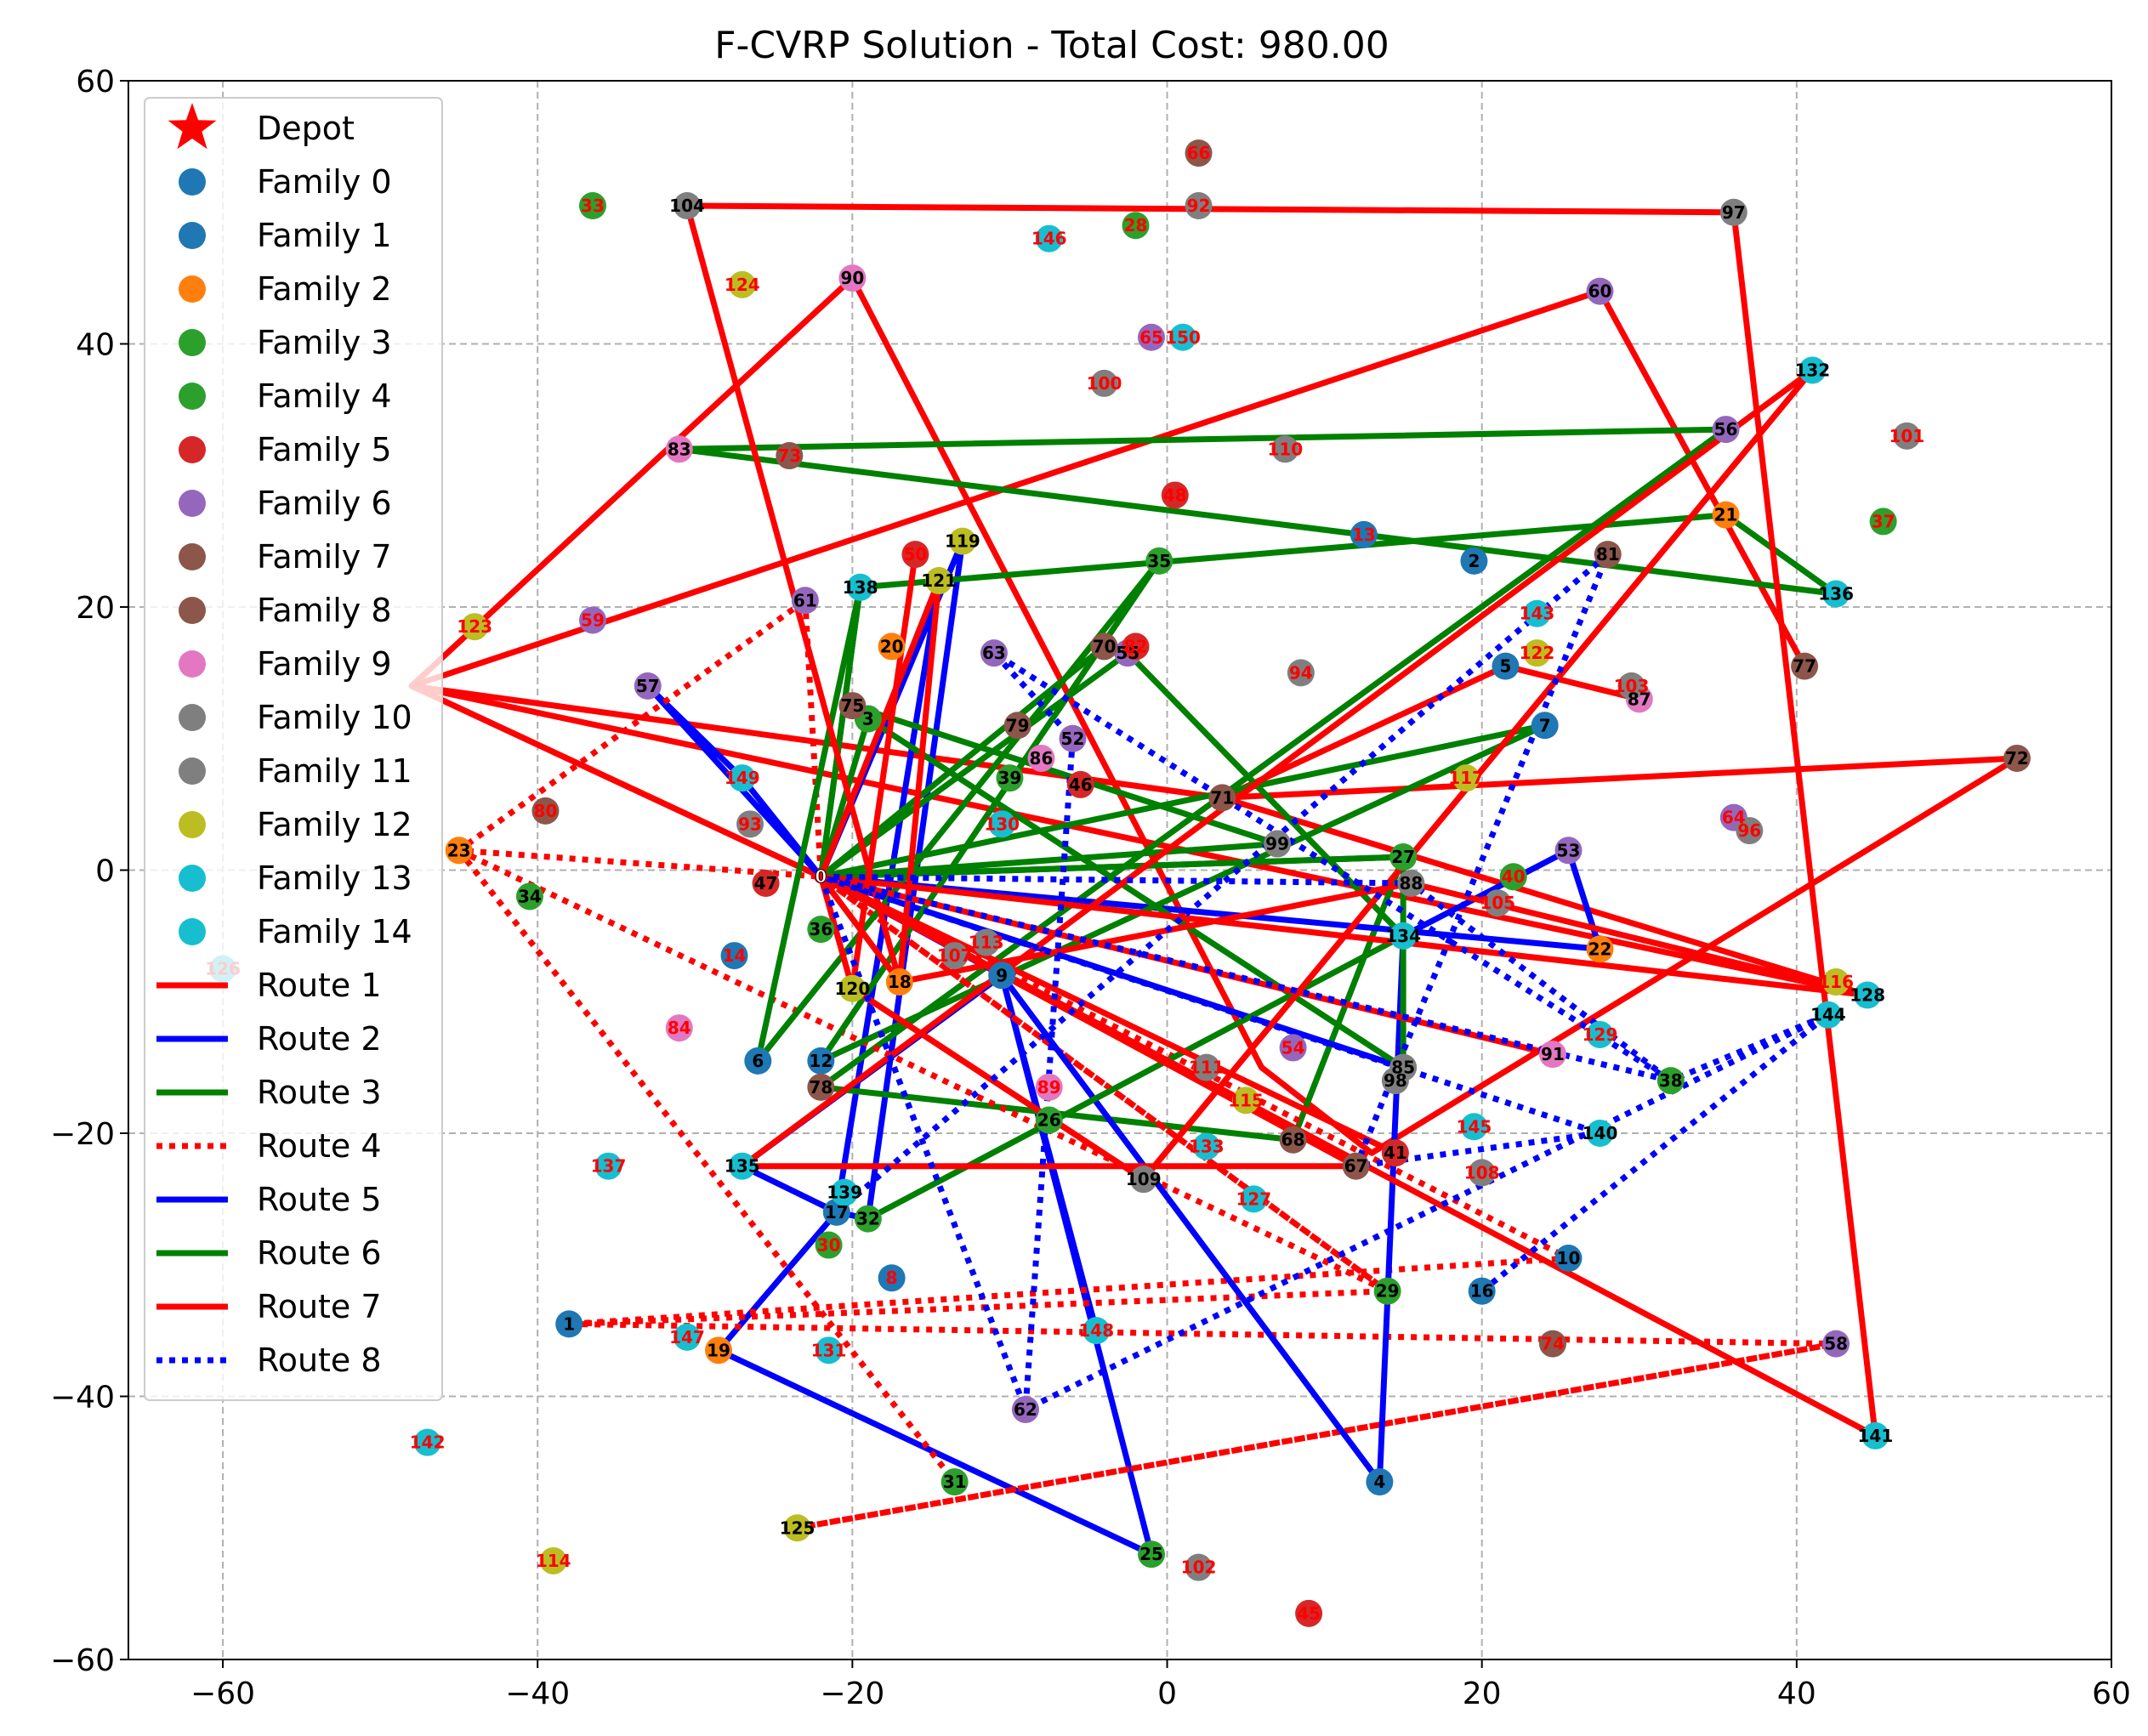  What do you see at coordinates (852, 989) in the screenshot?
I see `point-label: 120` at bounding box center [852, 989].